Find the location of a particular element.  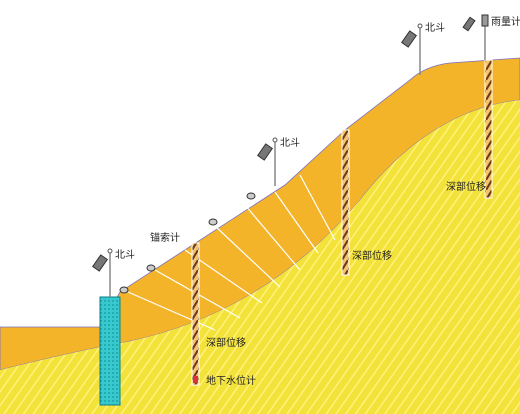

label: 雨量计 is located at coordinates (505, 21).